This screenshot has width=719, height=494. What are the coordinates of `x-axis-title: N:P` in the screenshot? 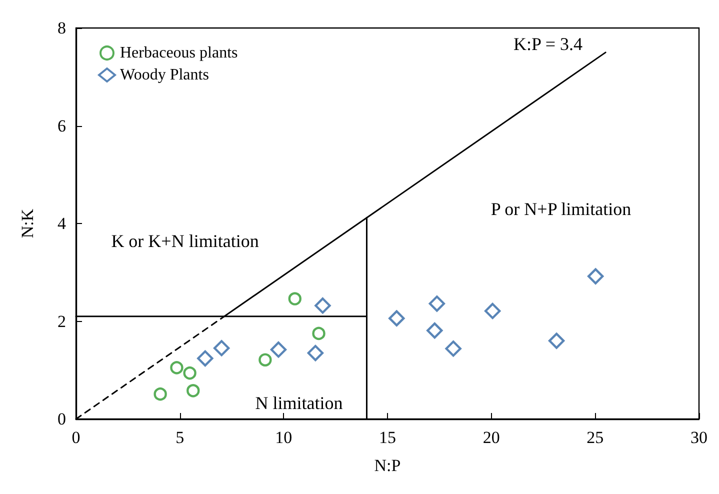 It's located at (387, 465).